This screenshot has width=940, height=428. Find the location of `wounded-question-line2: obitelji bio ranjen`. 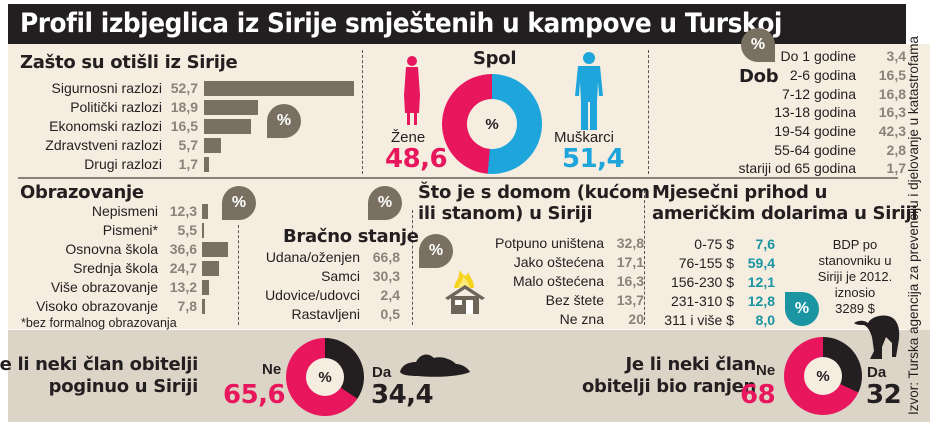

wounded-question-line2: obitelji bio ranjen is located at coordinates (668, 386).